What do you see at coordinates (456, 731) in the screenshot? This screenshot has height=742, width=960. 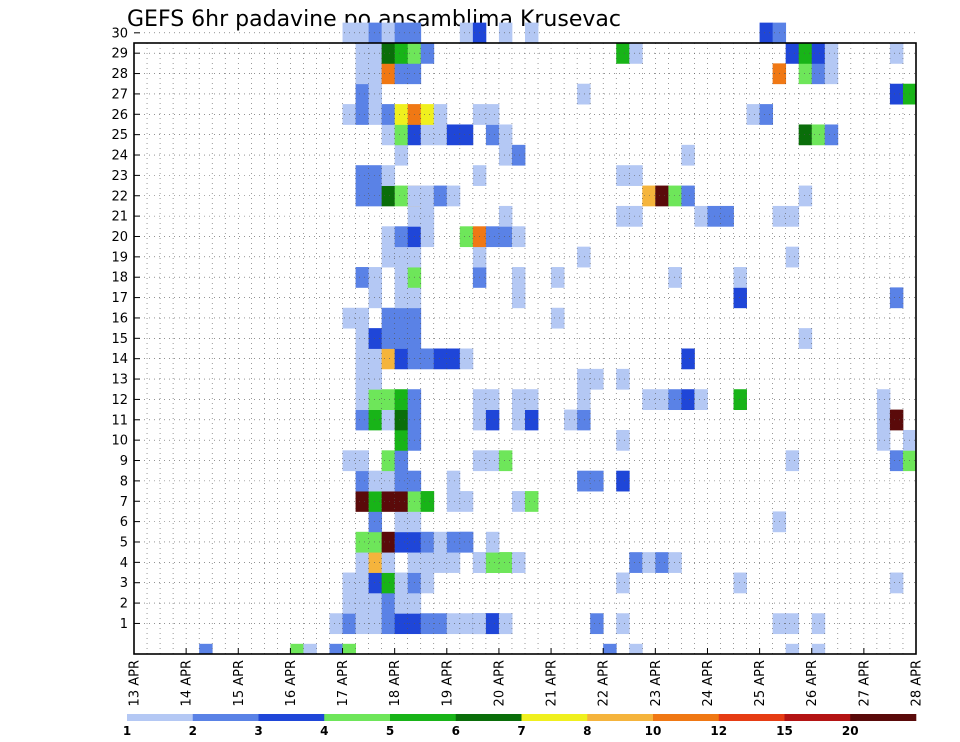 I see `legend-label: 6` at bounding box center [456, 731].